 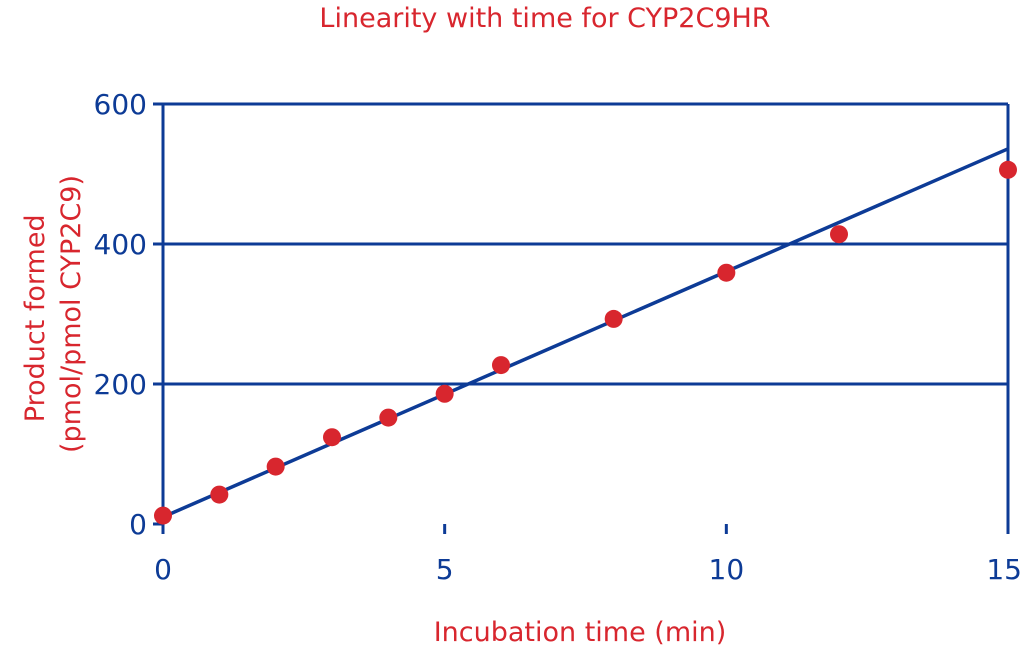 What do you see at coordinates (120, 244) in the screenshot?
I see `y-tick-label-400: 400` at bounding box center [120, 244].